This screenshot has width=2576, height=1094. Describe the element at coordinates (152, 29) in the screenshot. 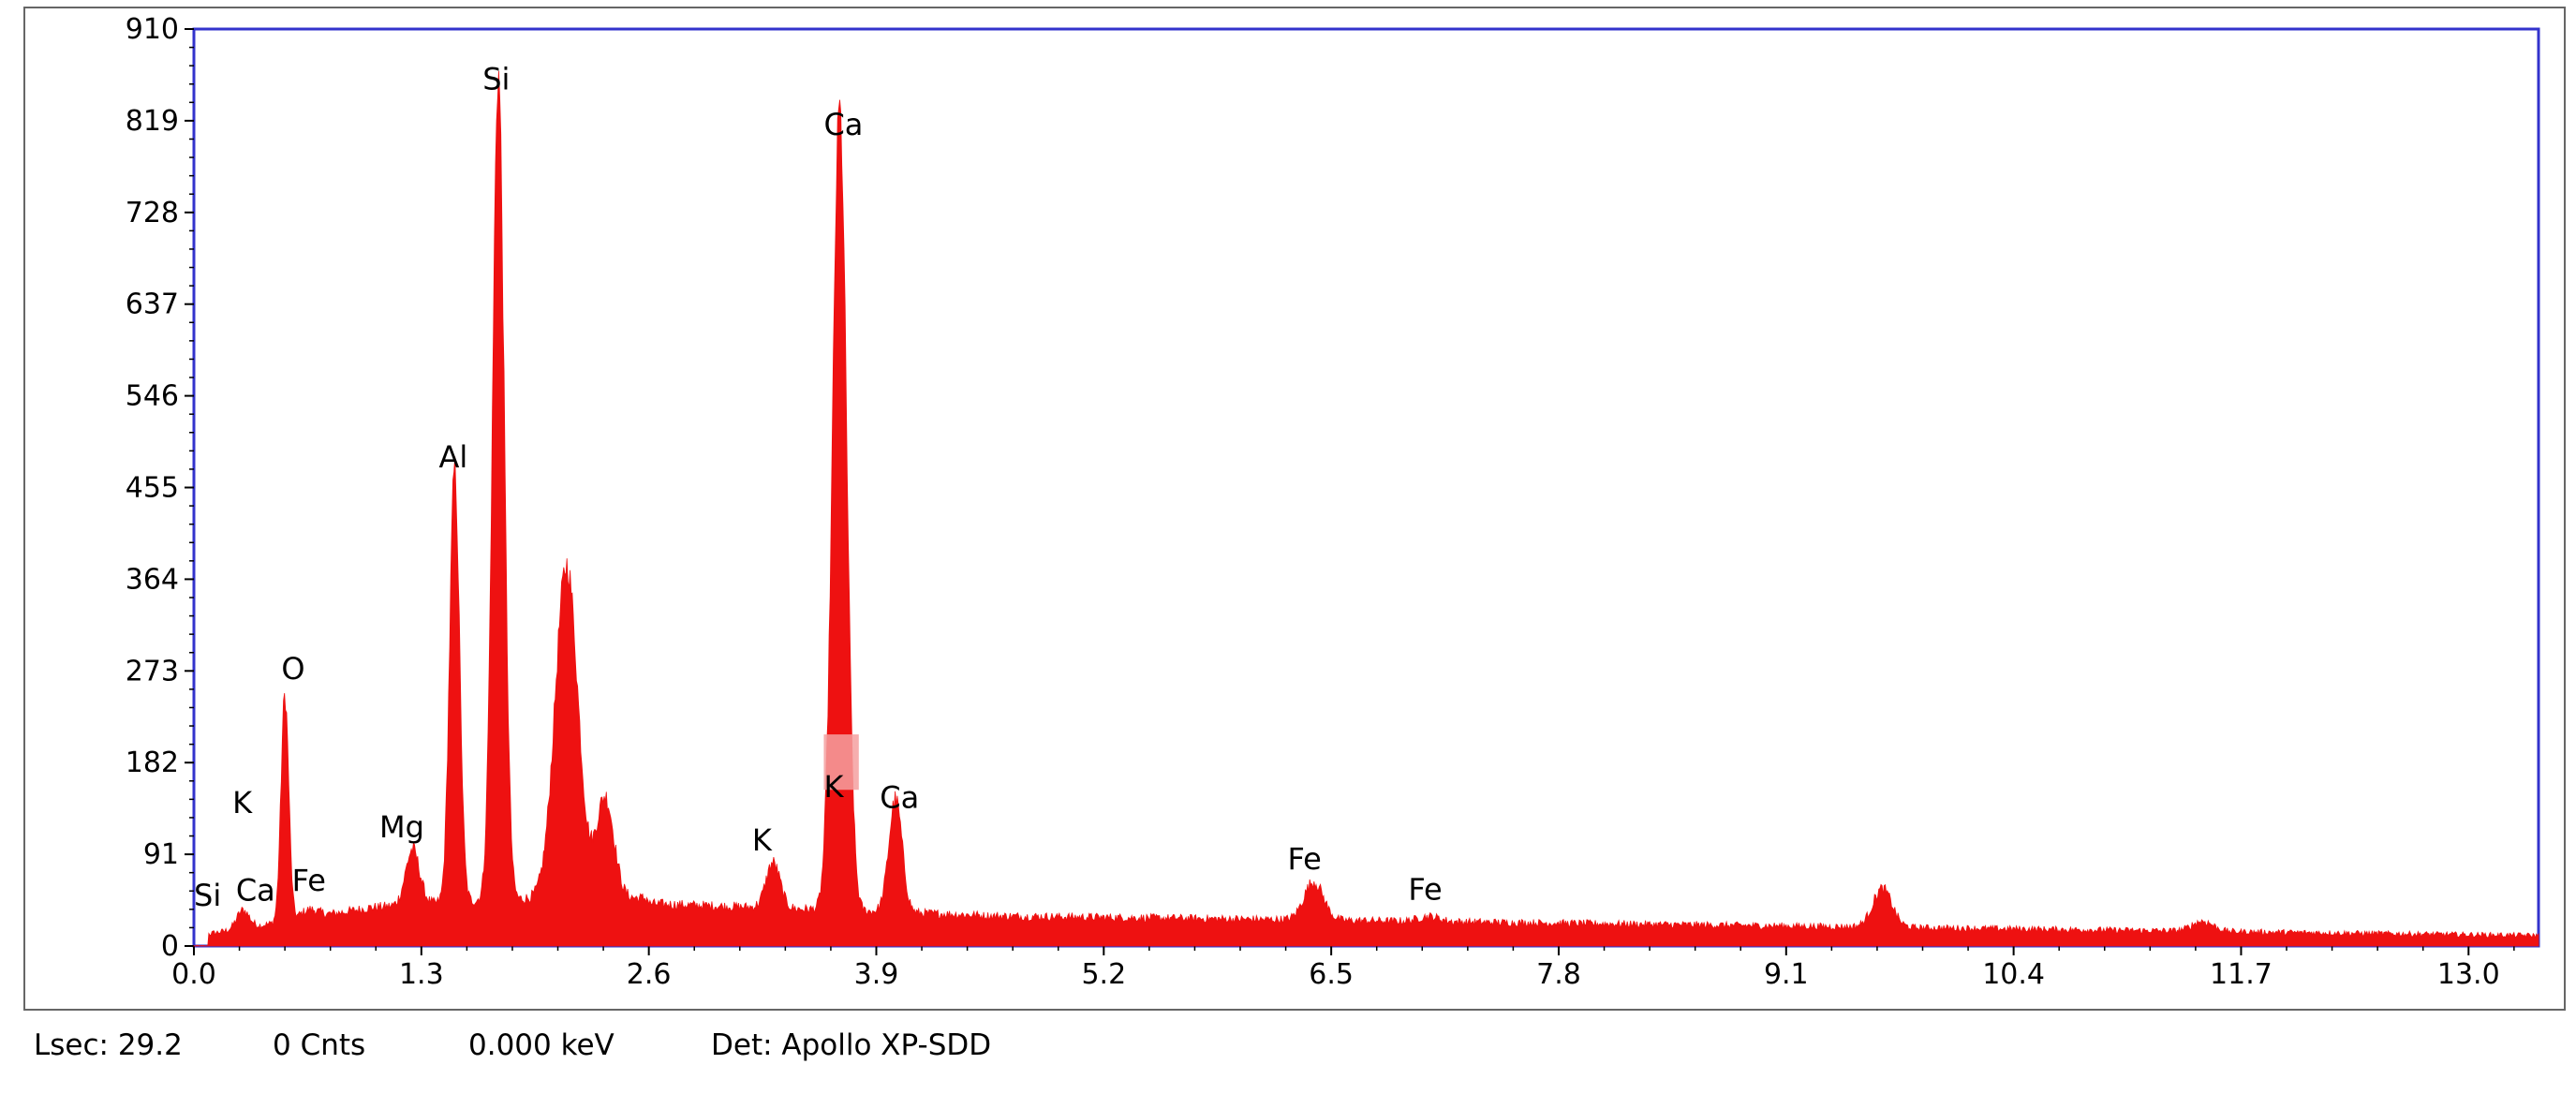

I see `y-tick-label: 910` at that location.